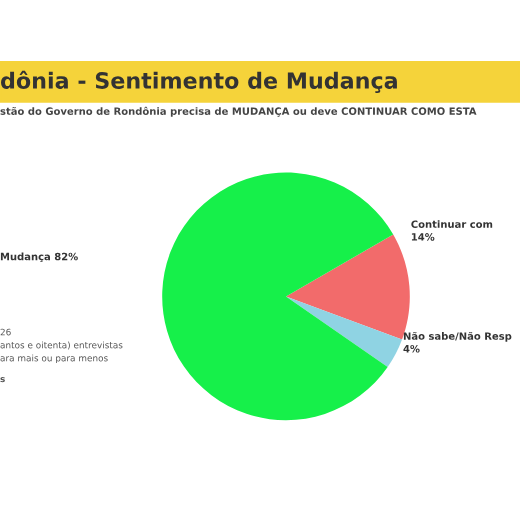 This screenshot has width=520, height=520. What do you see at coordinates (344, 332) in the screenshot?
I see `pie-slice` at bounding box center [344, 332].